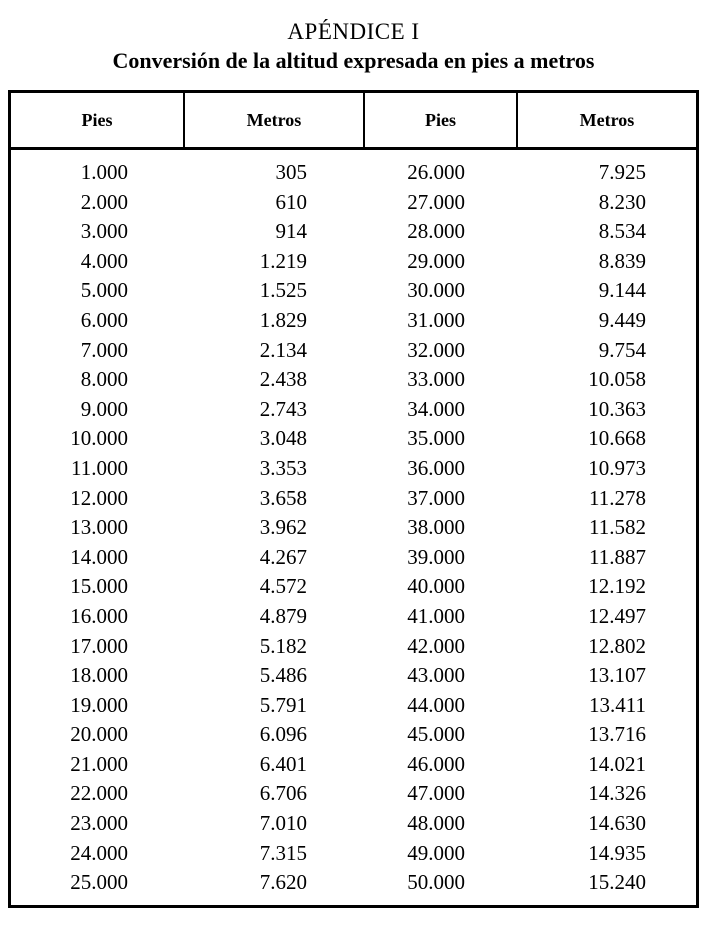  Describe the element at coordinates (353, 203) in the screenshot. I see `table-row: 2.000 610 27.000 8.230` at that location.